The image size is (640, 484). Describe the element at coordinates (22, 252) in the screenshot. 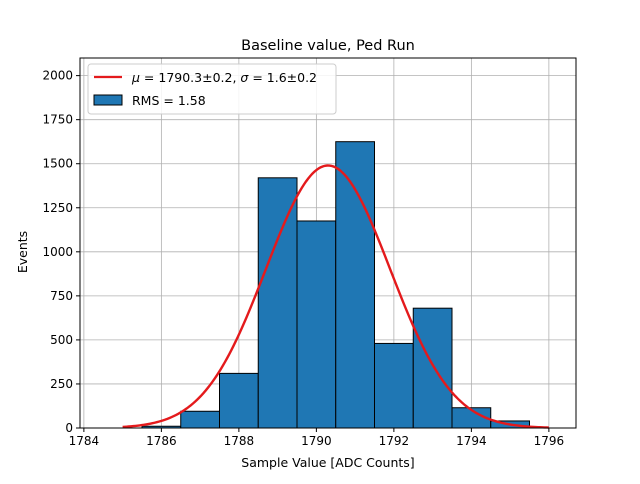

I see `y-axis-label: Events` at that location.